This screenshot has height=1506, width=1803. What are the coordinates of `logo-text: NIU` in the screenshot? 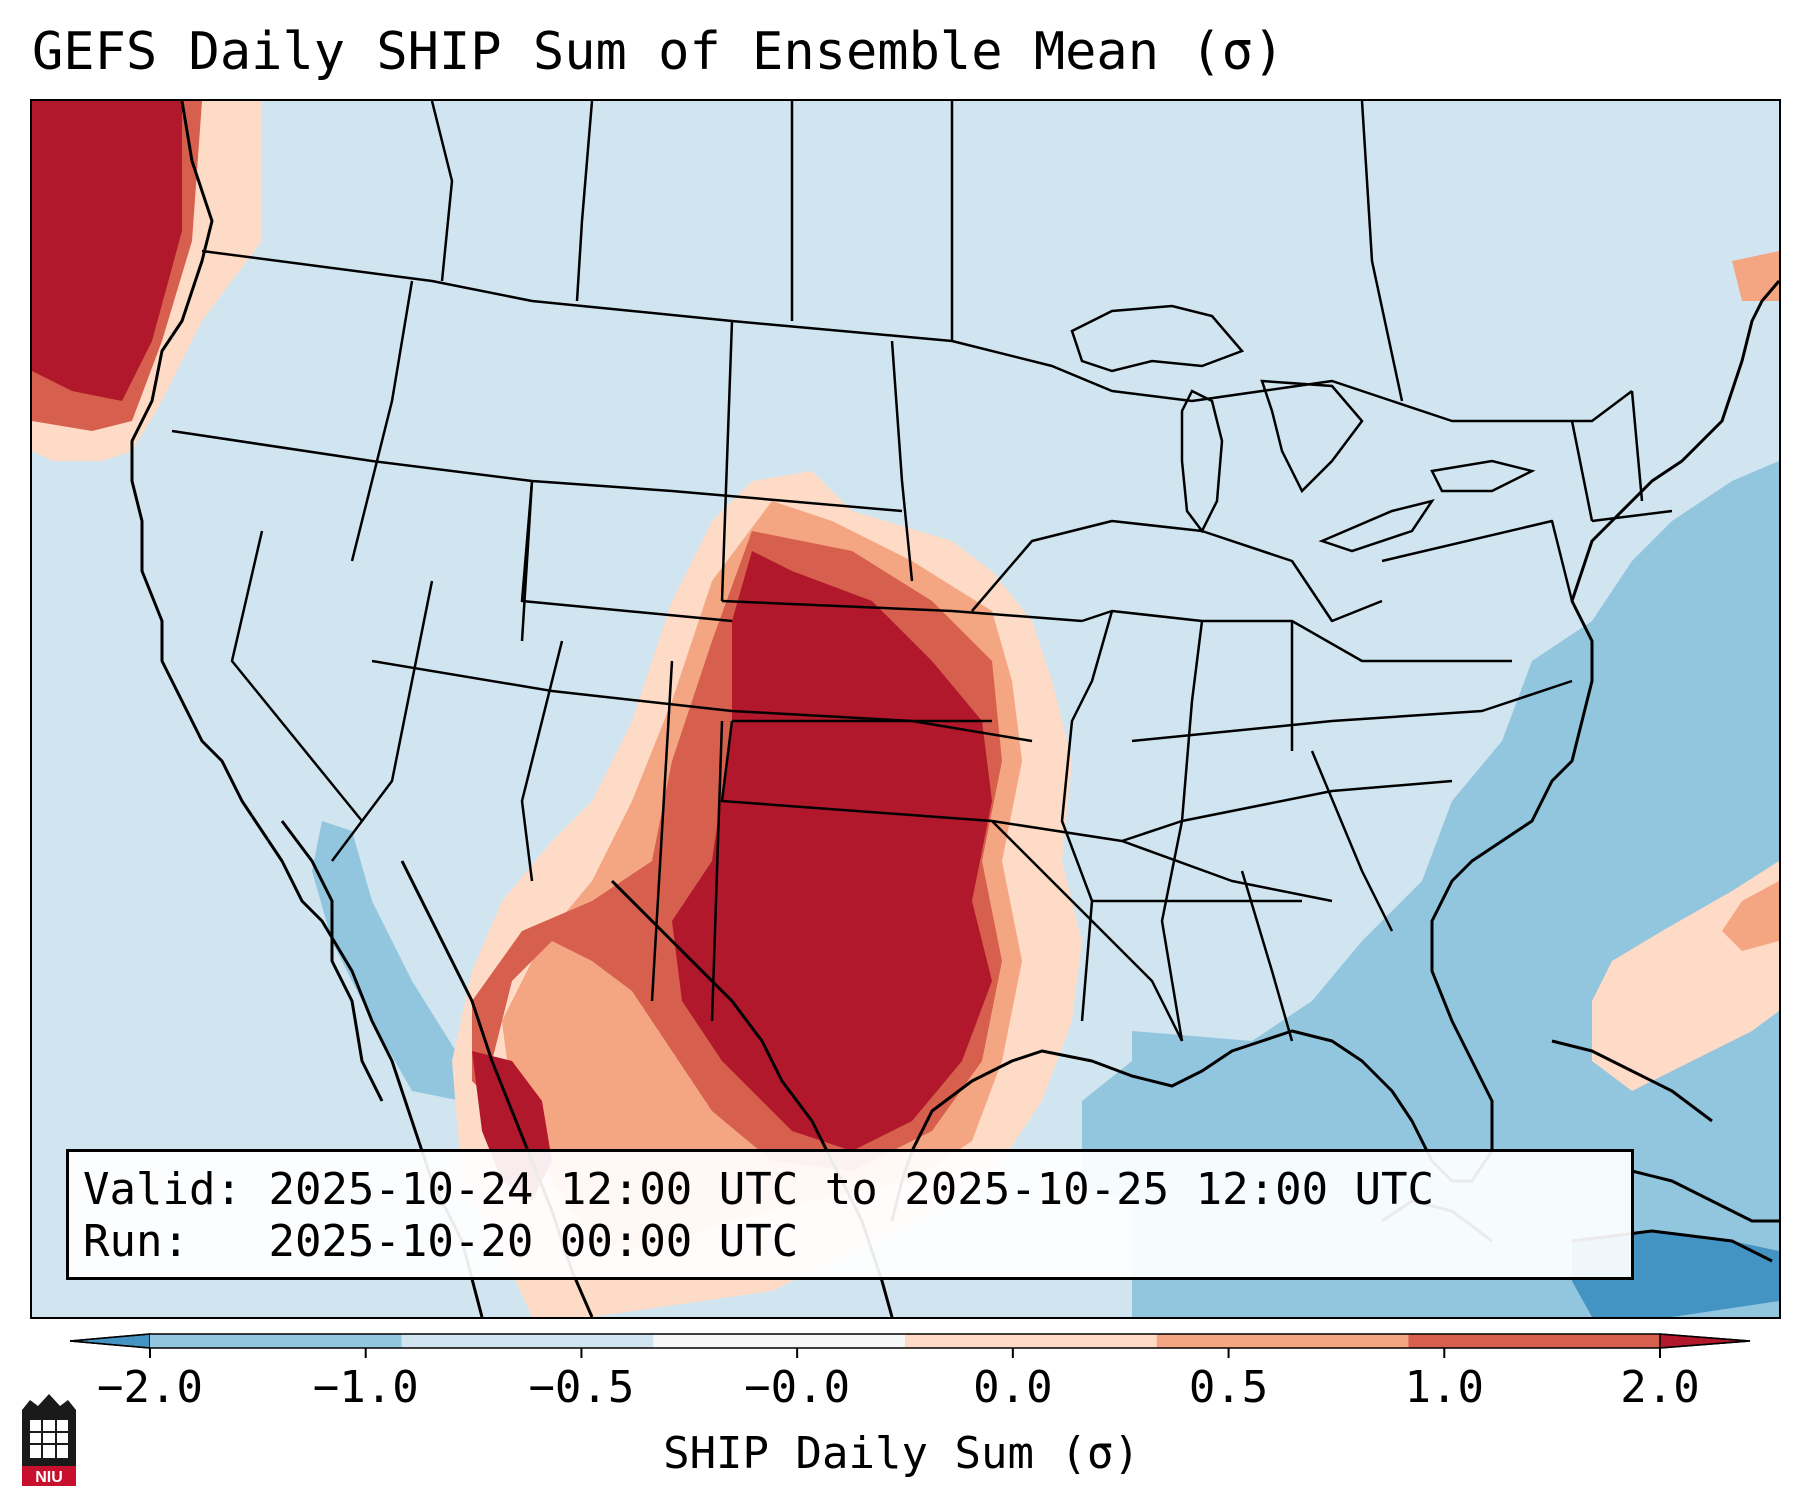 It's located at (49, 1477).